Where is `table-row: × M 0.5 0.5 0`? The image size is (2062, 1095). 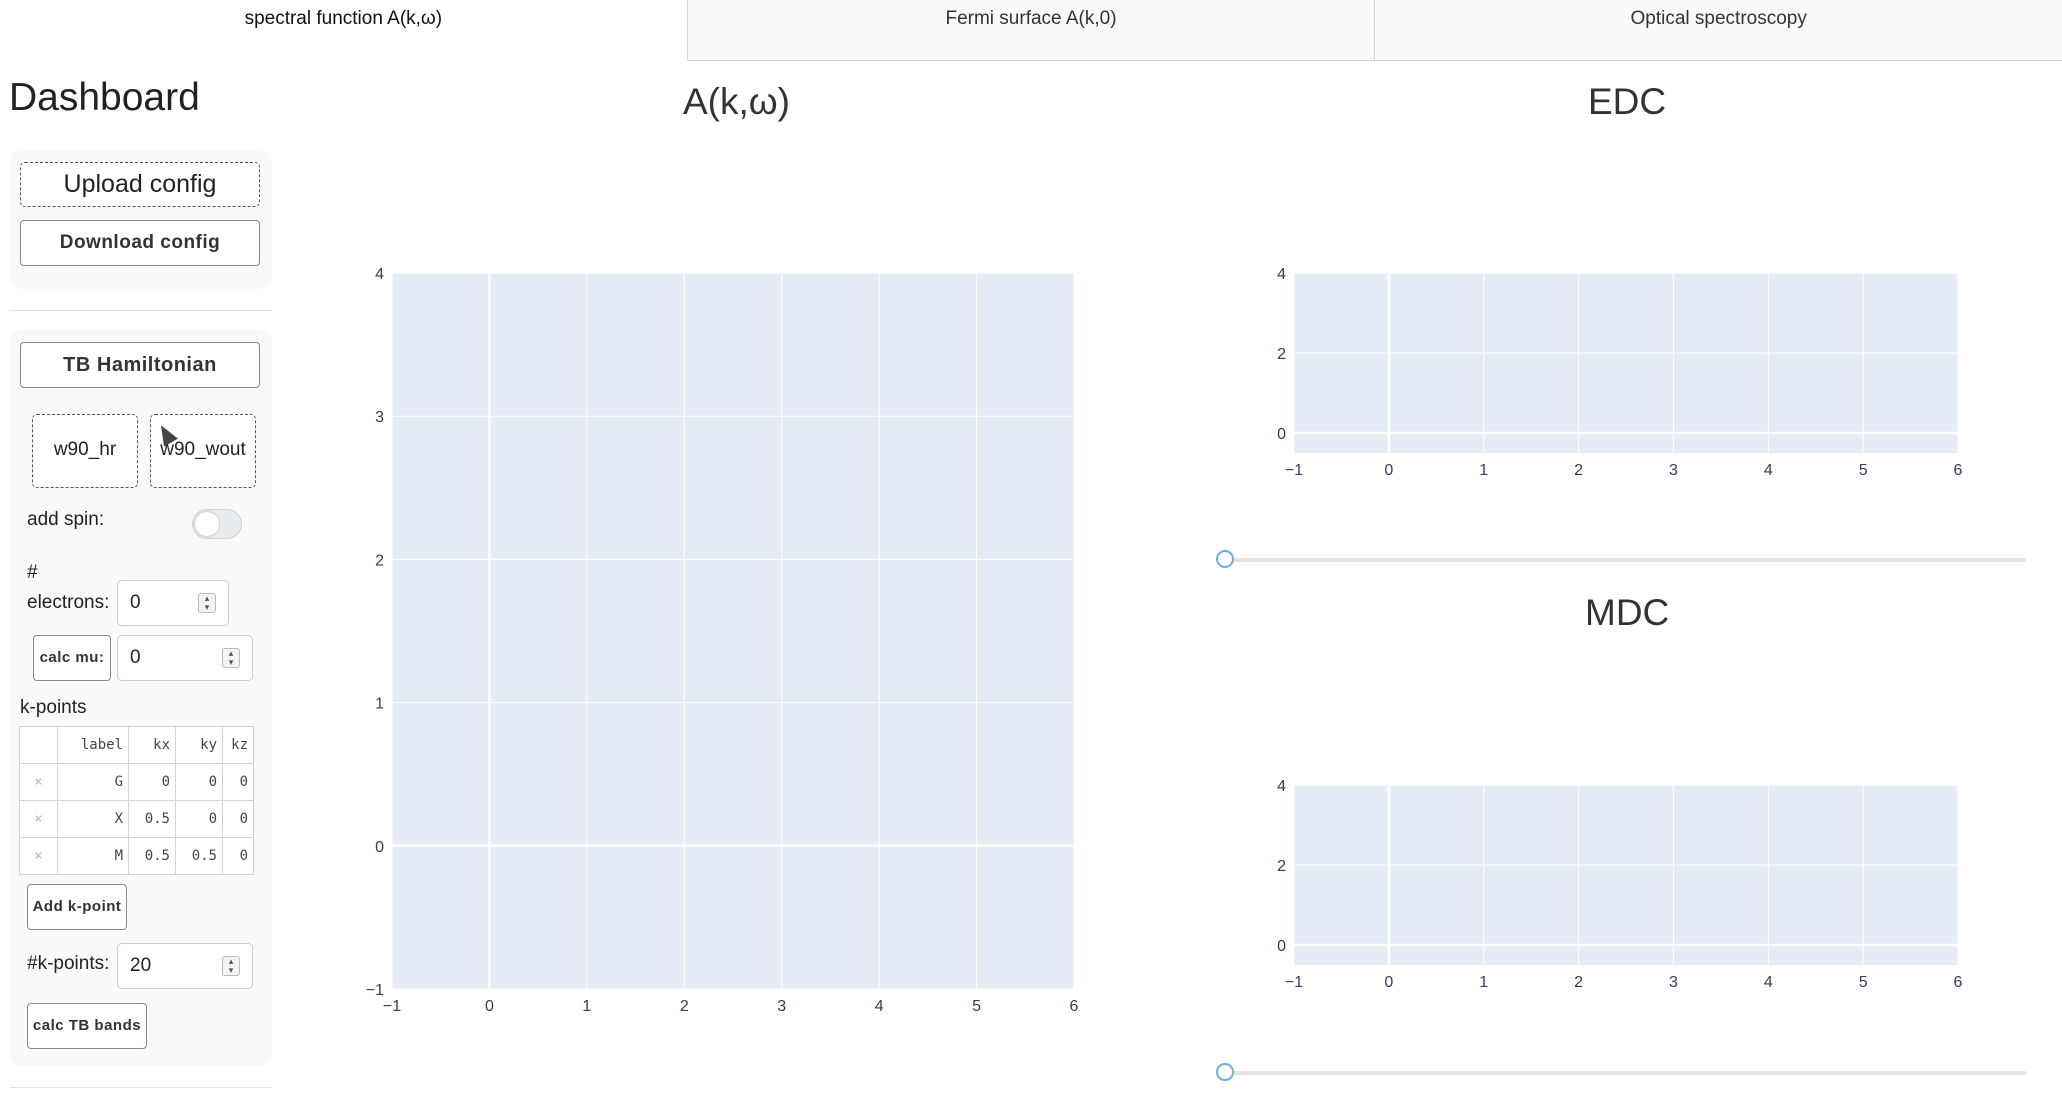
table-row: × M 0.5 0.5 0 is located at coordinates (136, 856).